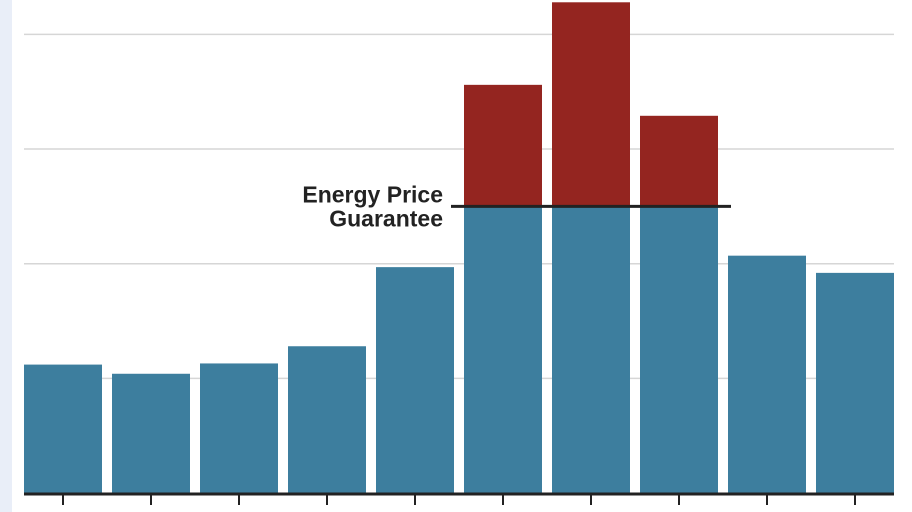  What do you see at coordinates (386, 218) in the screenshot?
I see `guarantee-label-line-1: Guarantee` at bounding box center [386, 218].